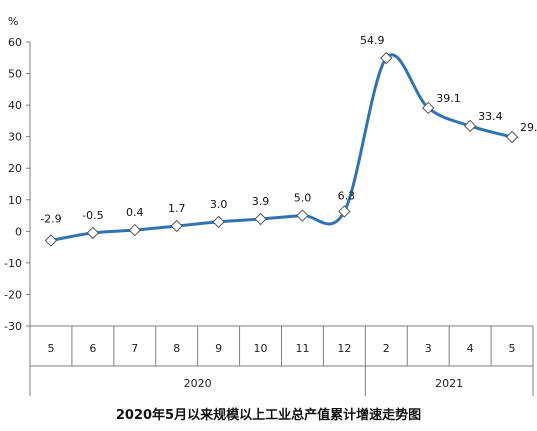 The height and width of the screenshot is (431, 537). I want to click on data-label: 33.4, so click(490, 116).